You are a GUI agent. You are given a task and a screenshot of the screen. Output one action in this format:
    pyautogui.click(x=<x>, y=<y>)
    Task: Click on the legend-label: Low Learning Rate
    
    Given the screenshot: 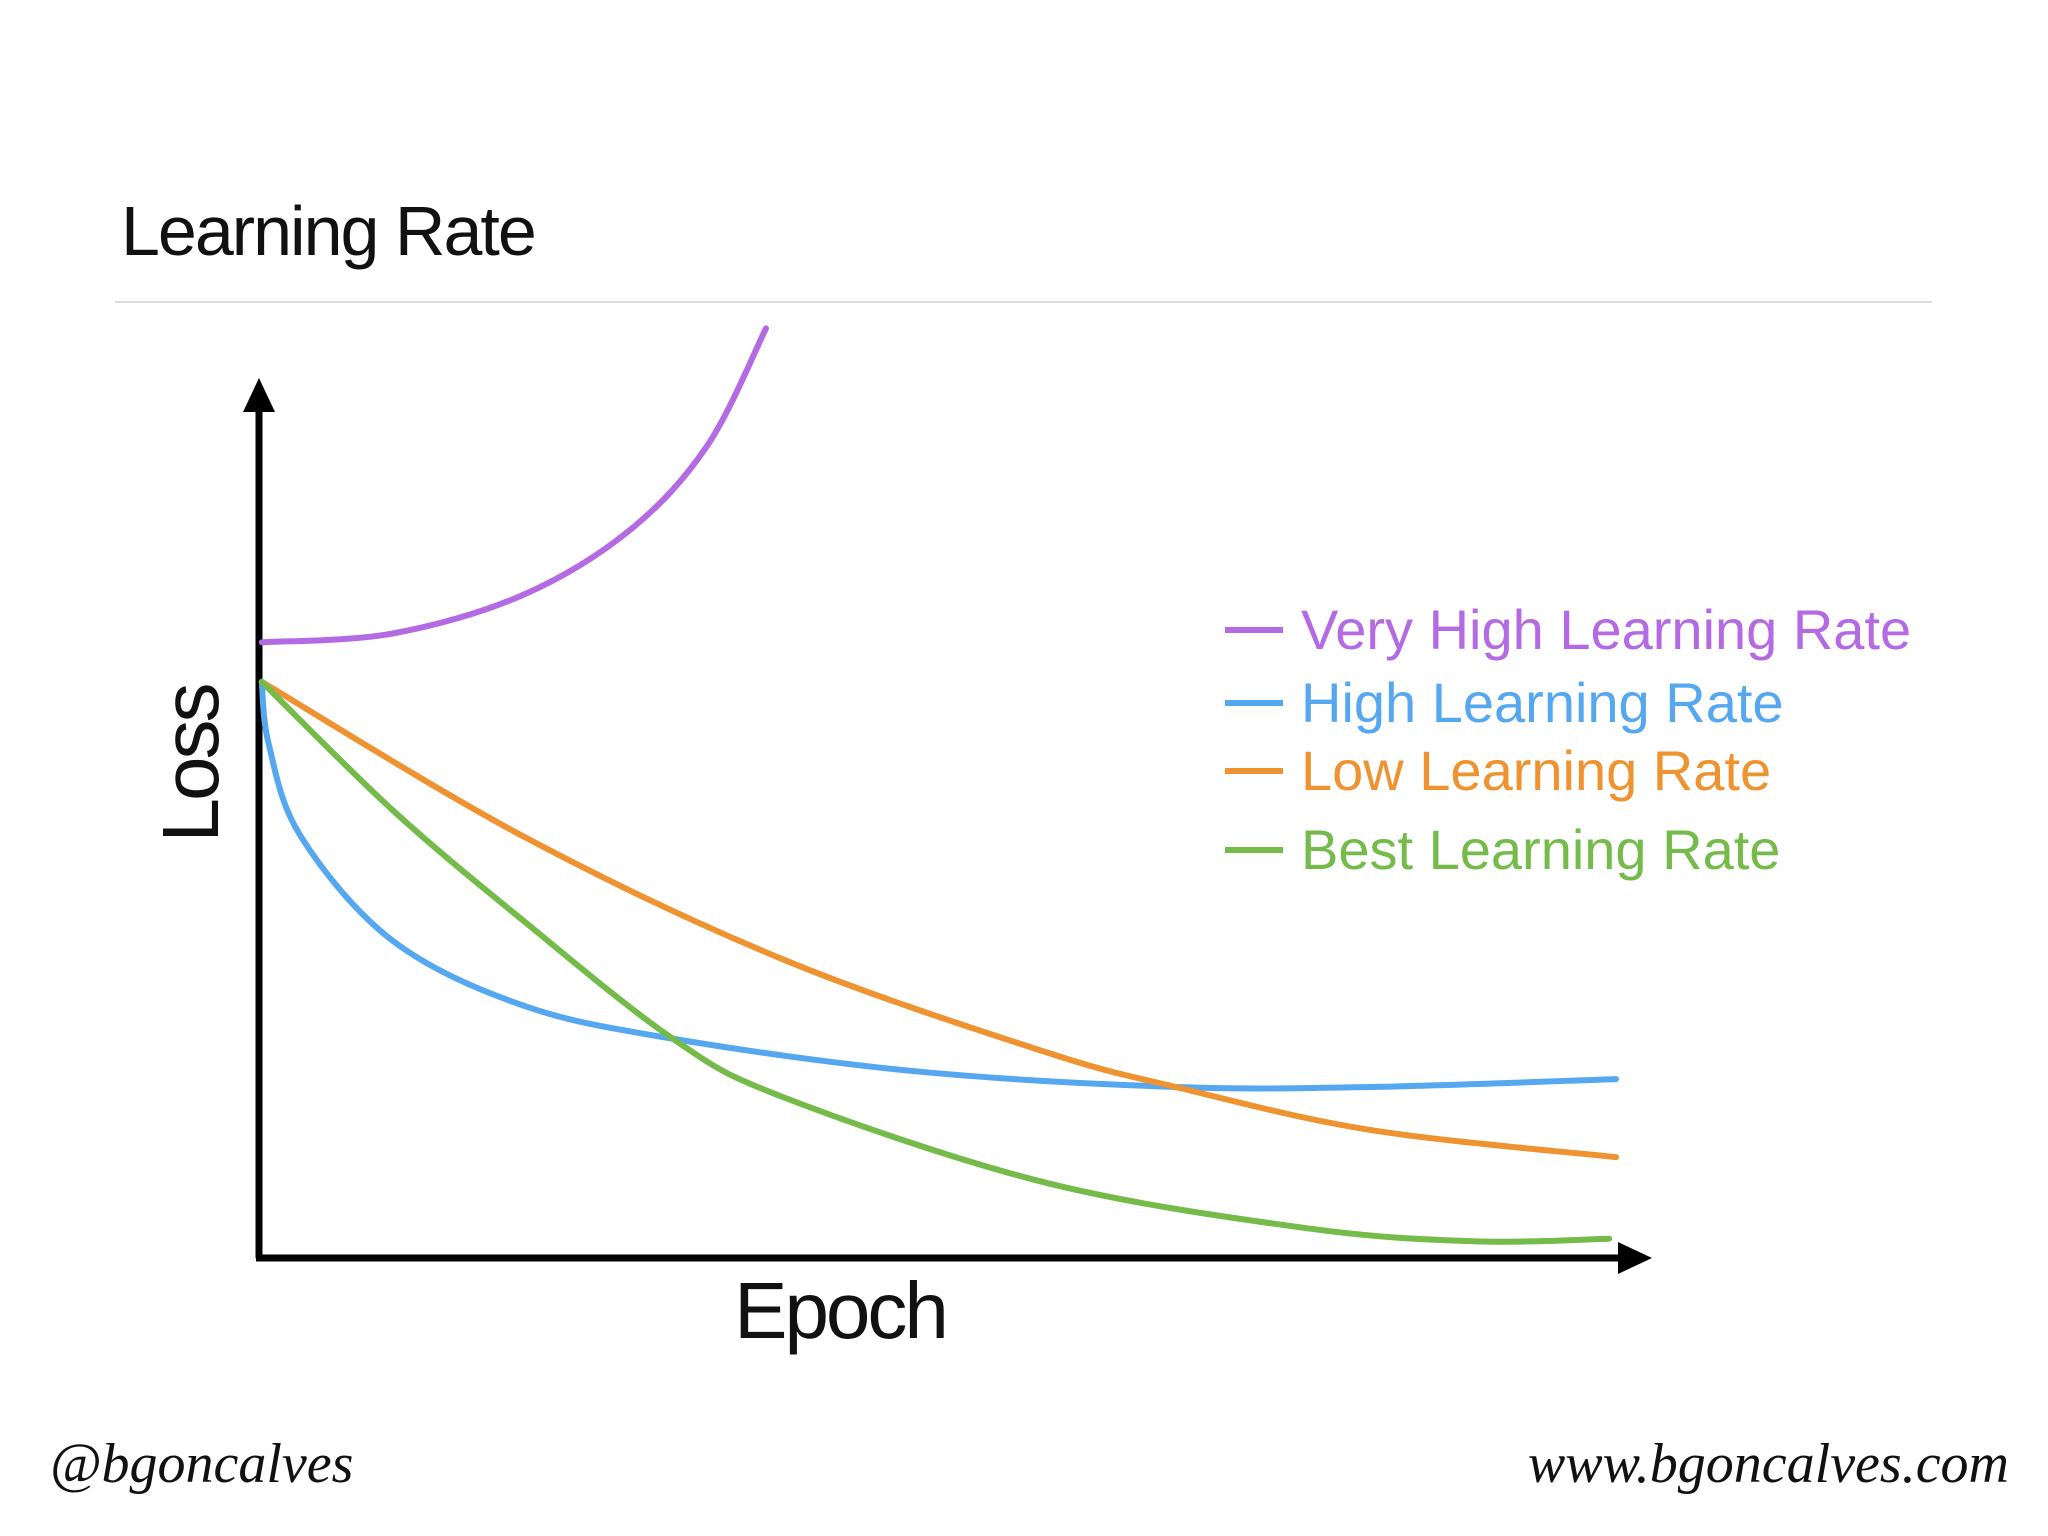 What is the action you would take?
    pyautogui.click(x=1536, y=770)
    